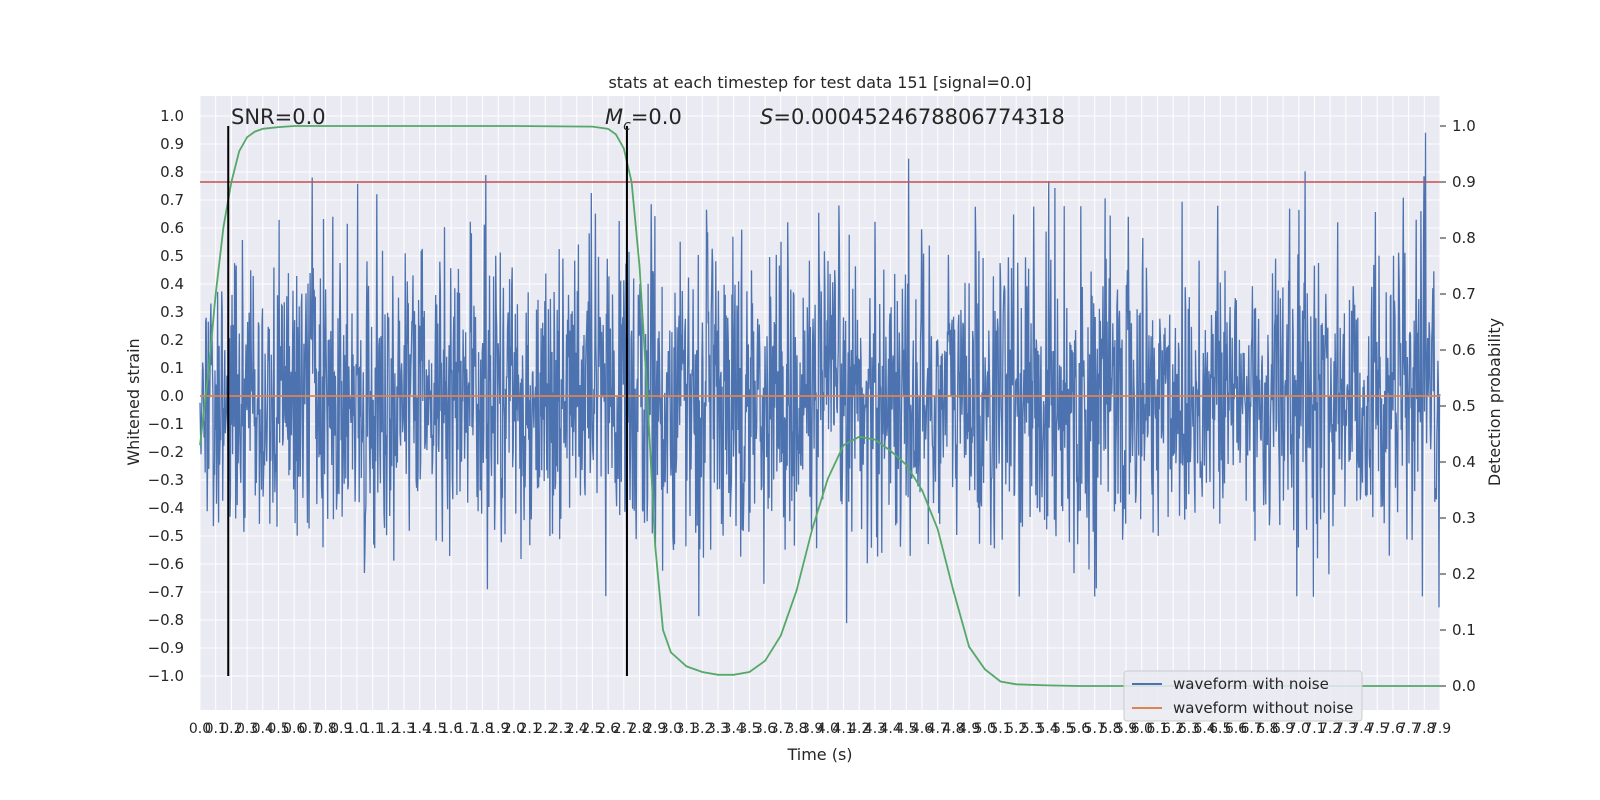 The width and height of the screenshot is (1600, 800). Describe the element at coordinates (718, 729) in the screenshot. I see `x-tick-label: 3.3` at that location.